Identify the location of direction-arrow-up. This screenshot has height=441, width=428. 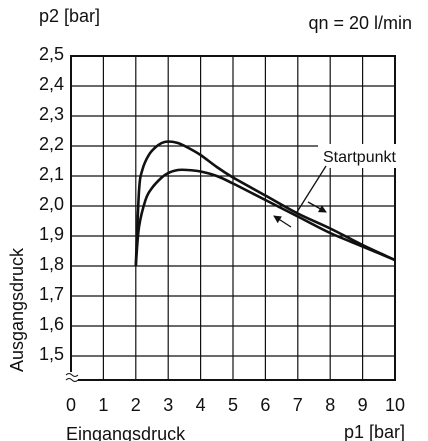
(317, 207).